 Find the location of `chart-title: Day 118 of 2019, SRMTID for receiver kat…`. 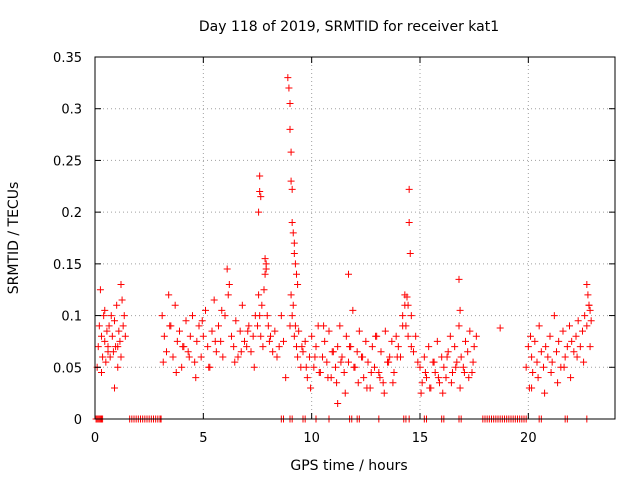

chart-title: Day 118 of 2019, SRMTID for receiver kat… is located at coordinates (349, 27).